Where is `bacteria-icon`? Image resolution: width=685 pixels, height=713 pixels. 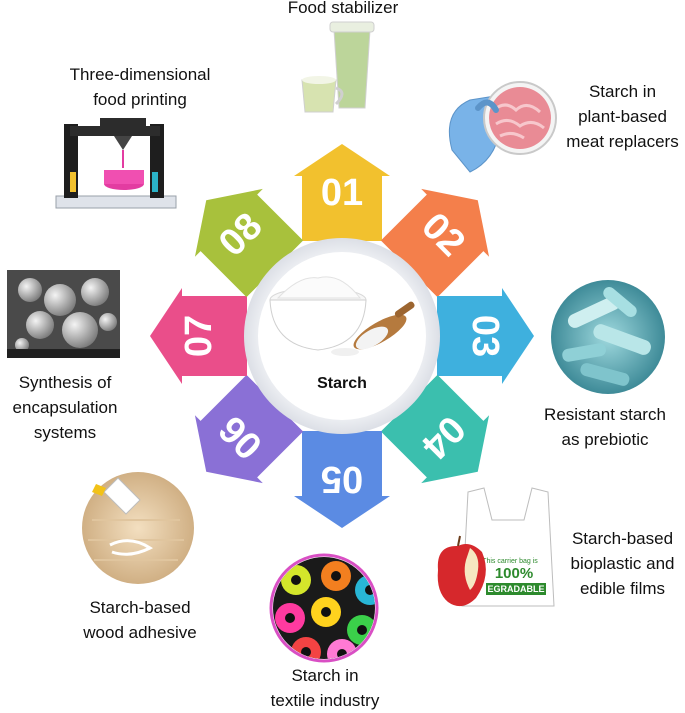
bacteria-icon is located at coordinates (608, 337).